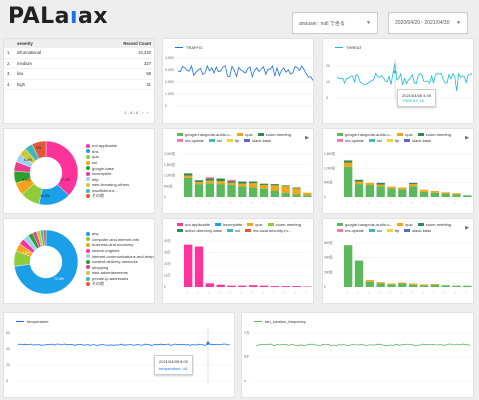 Image resolution: width=479 pixels, height=400 pixels. I want to click on legend-item: internet-communications-and-telephony, so click(120, 256).